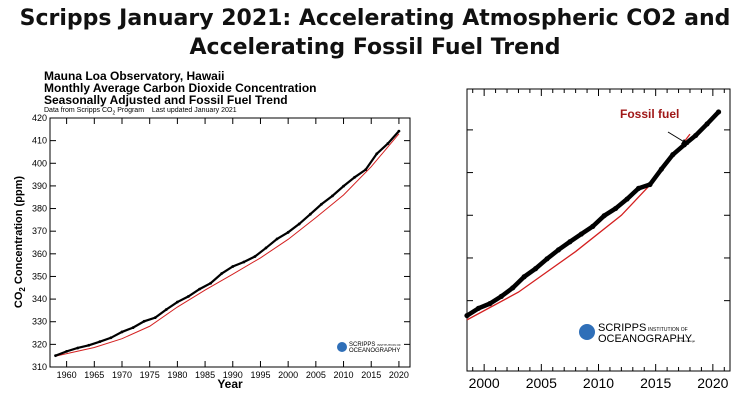  I want to click on left-logo-globe-icon, so click(342, 347).